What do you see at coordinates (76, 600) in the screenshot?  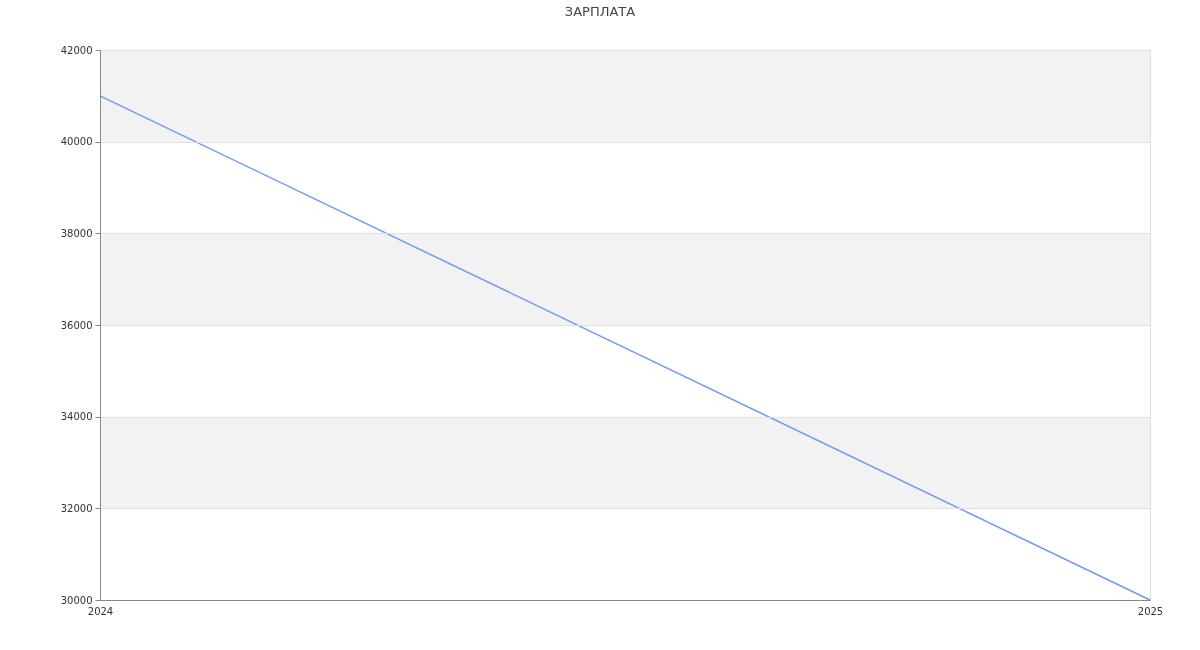 I see `y-tick-label: 30000` at bounding box center [76, 600].